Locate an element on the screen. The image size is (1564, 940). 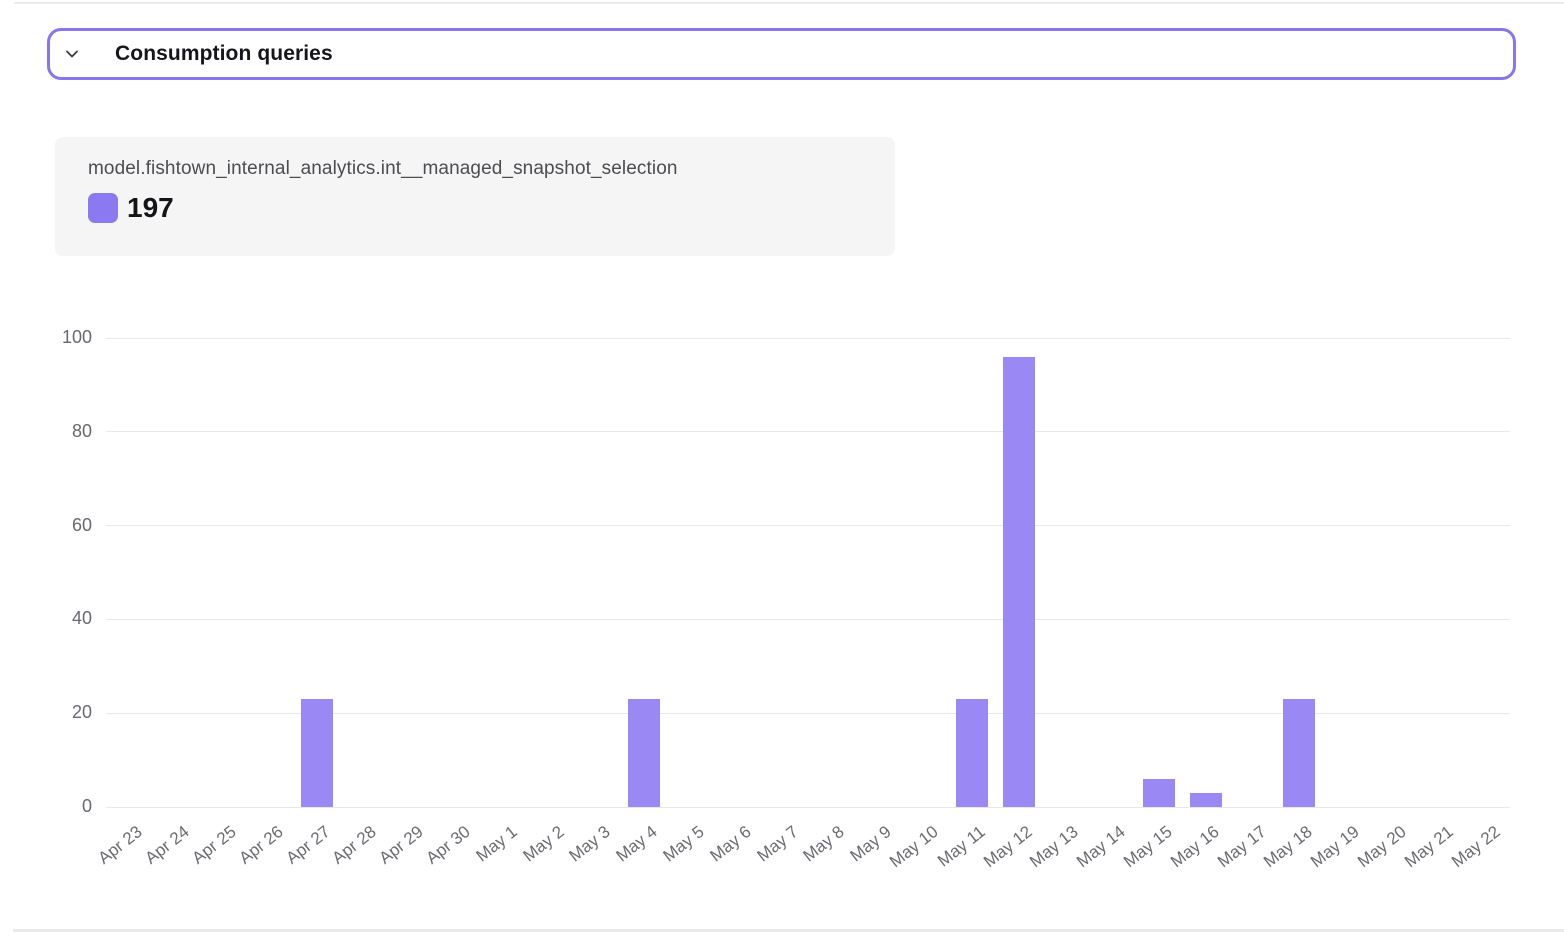
x-axis-tick-label: May 11 is located at coordinates (961, 846).